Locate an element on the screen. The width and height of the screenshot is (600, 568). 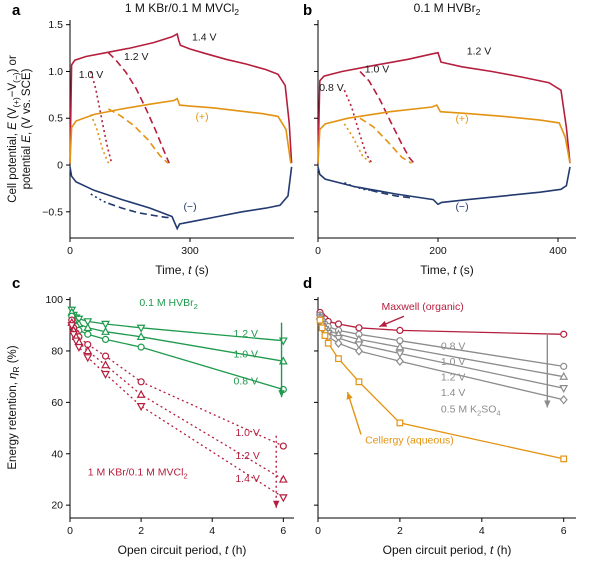
y-tick-label: 20 is located at coordinates (57, 506).